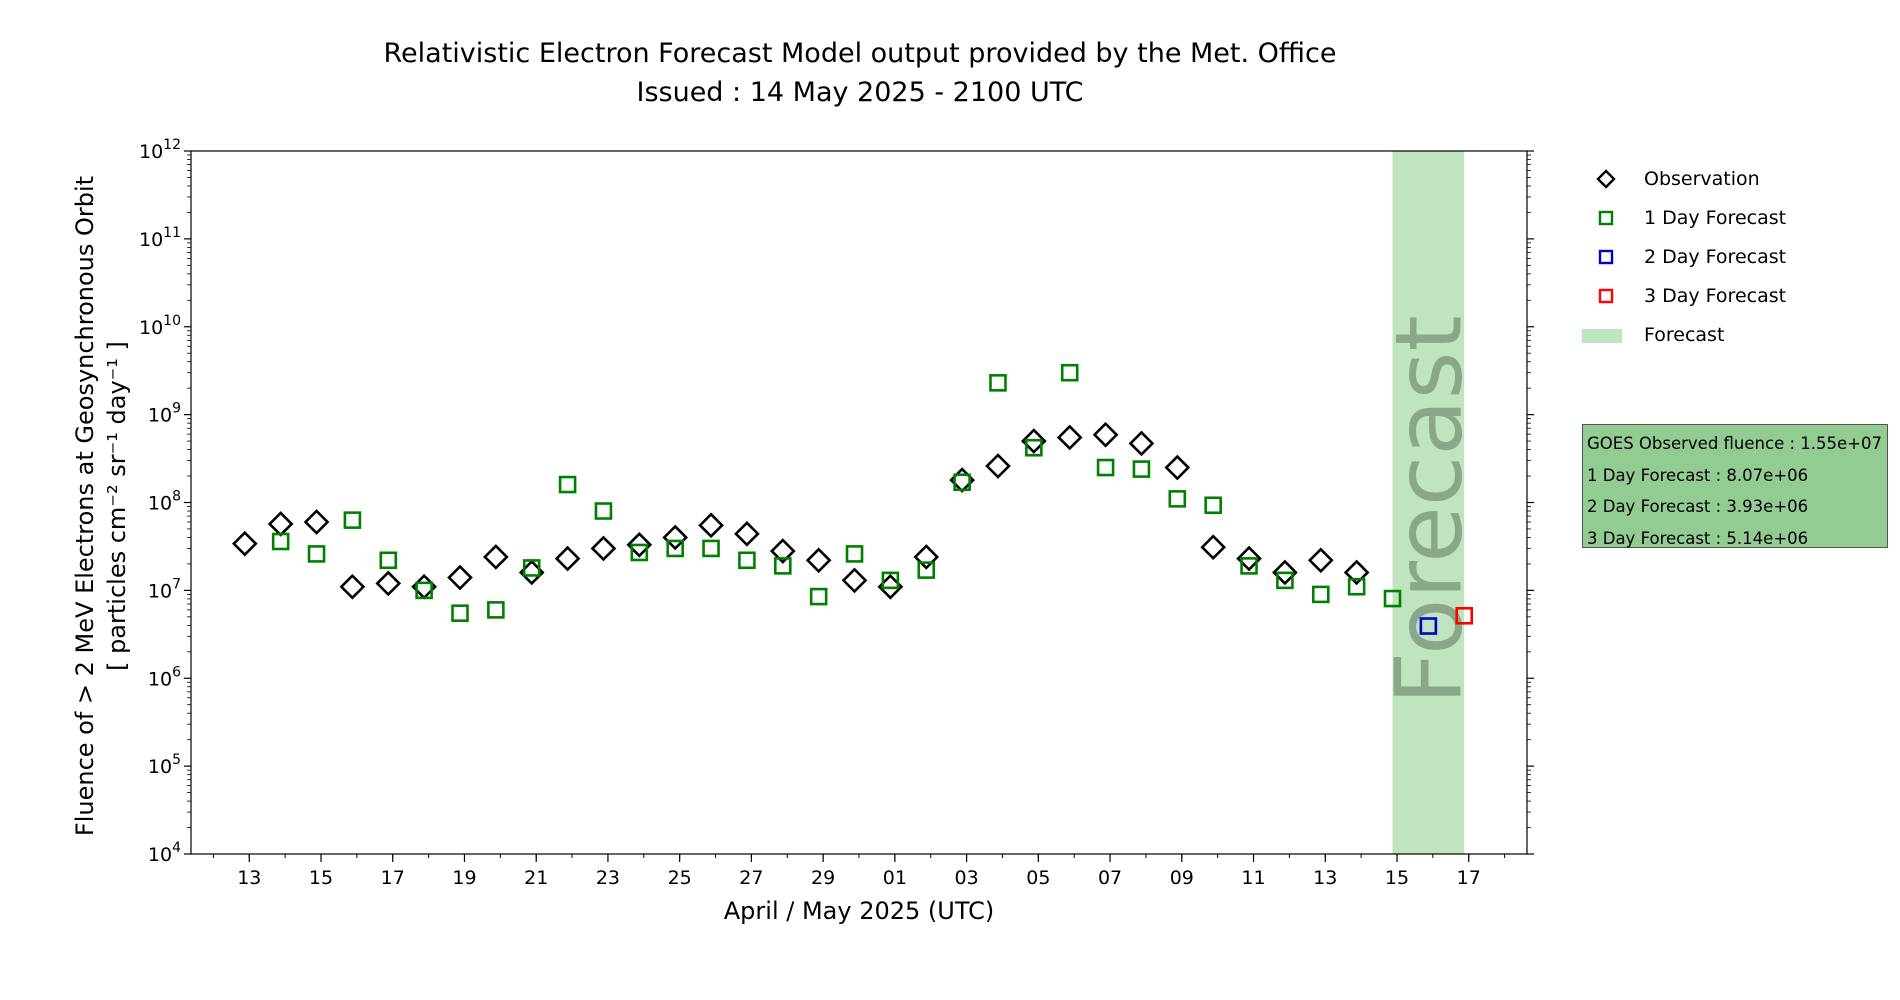  What do you see at coordinates (1606, 179) in the screenshot?
I see `legend-diamond-marker` at bounding box center [1606, 179].